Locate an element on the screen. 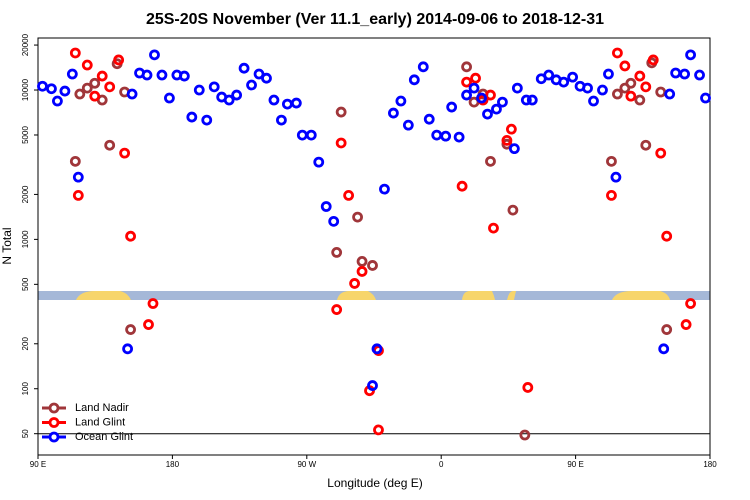  y-tick-label: 5000 is located at coordinates (25, 135).